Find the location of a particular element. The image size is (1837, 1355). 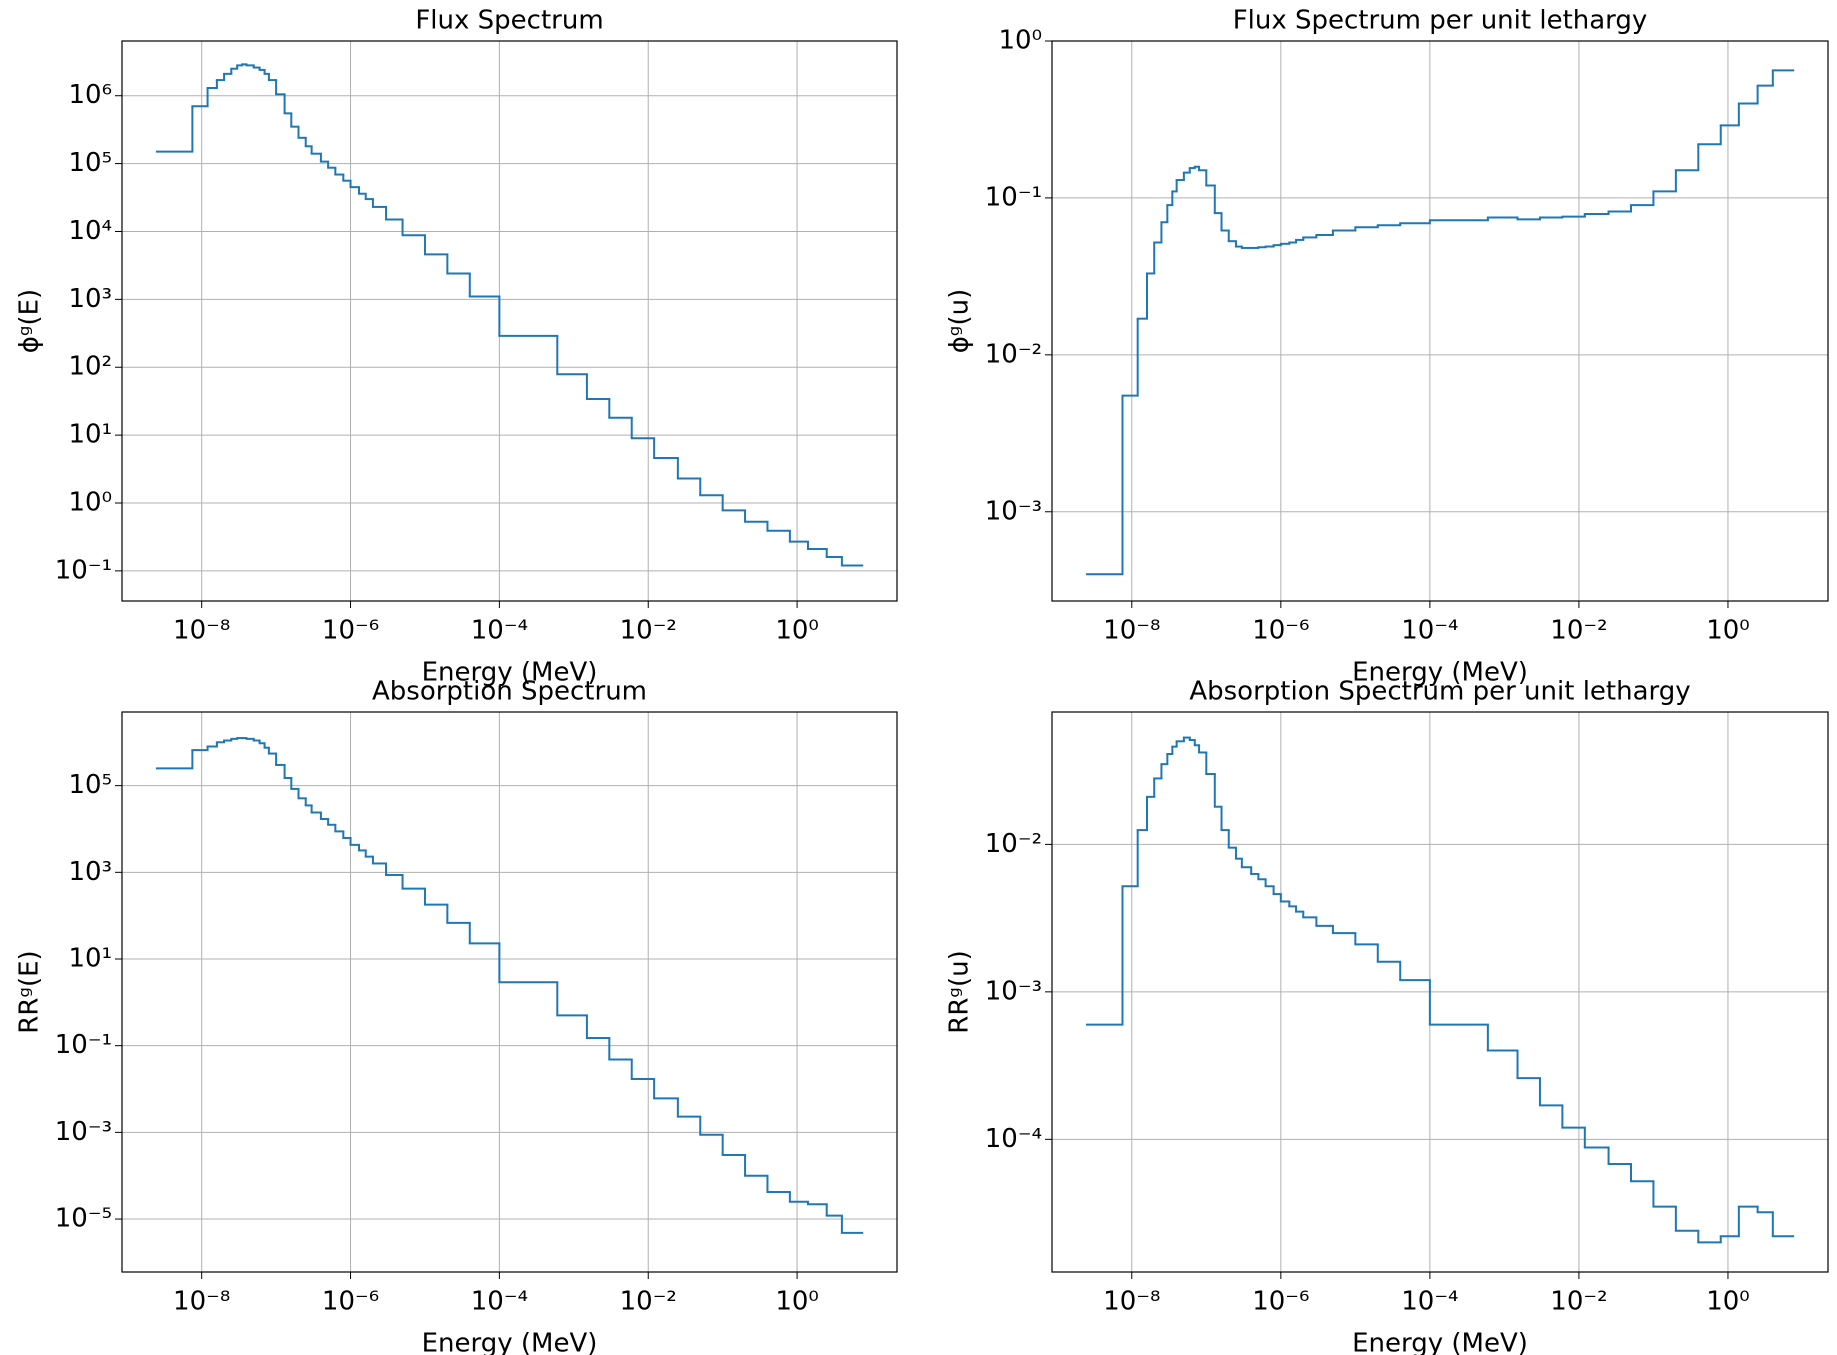

y-tick-label: 10⁻⁵ is located at coordinates (83, 1219).